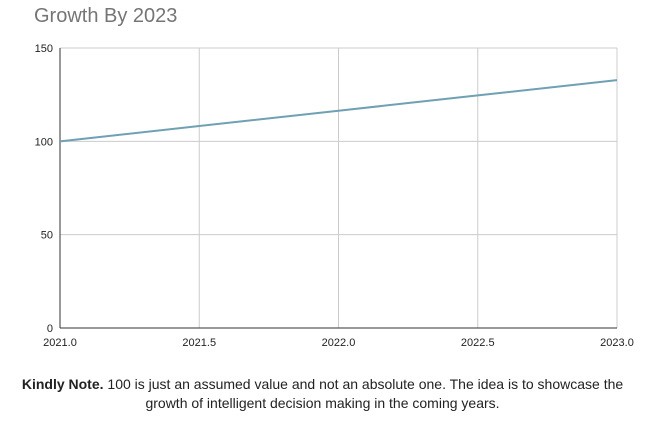 This screenshot has height=421, width=645. Describe the element at coordinates (617, 343) in the screenshot. I see `x-tick-label: 2023.0` at that location.